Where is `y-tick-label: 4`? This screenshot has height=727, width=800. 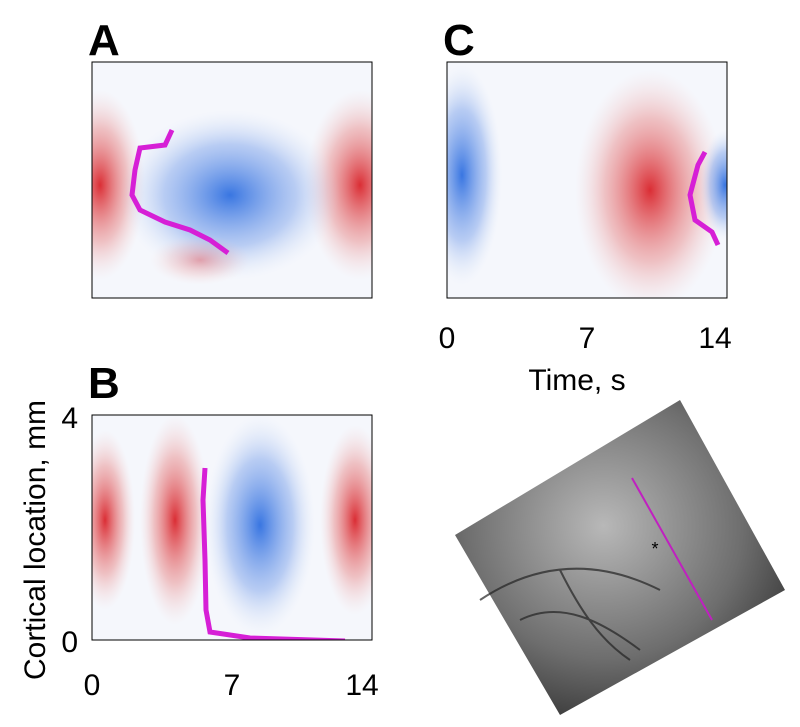 y-tick-label: 4 is located at coordinates (69, 418).